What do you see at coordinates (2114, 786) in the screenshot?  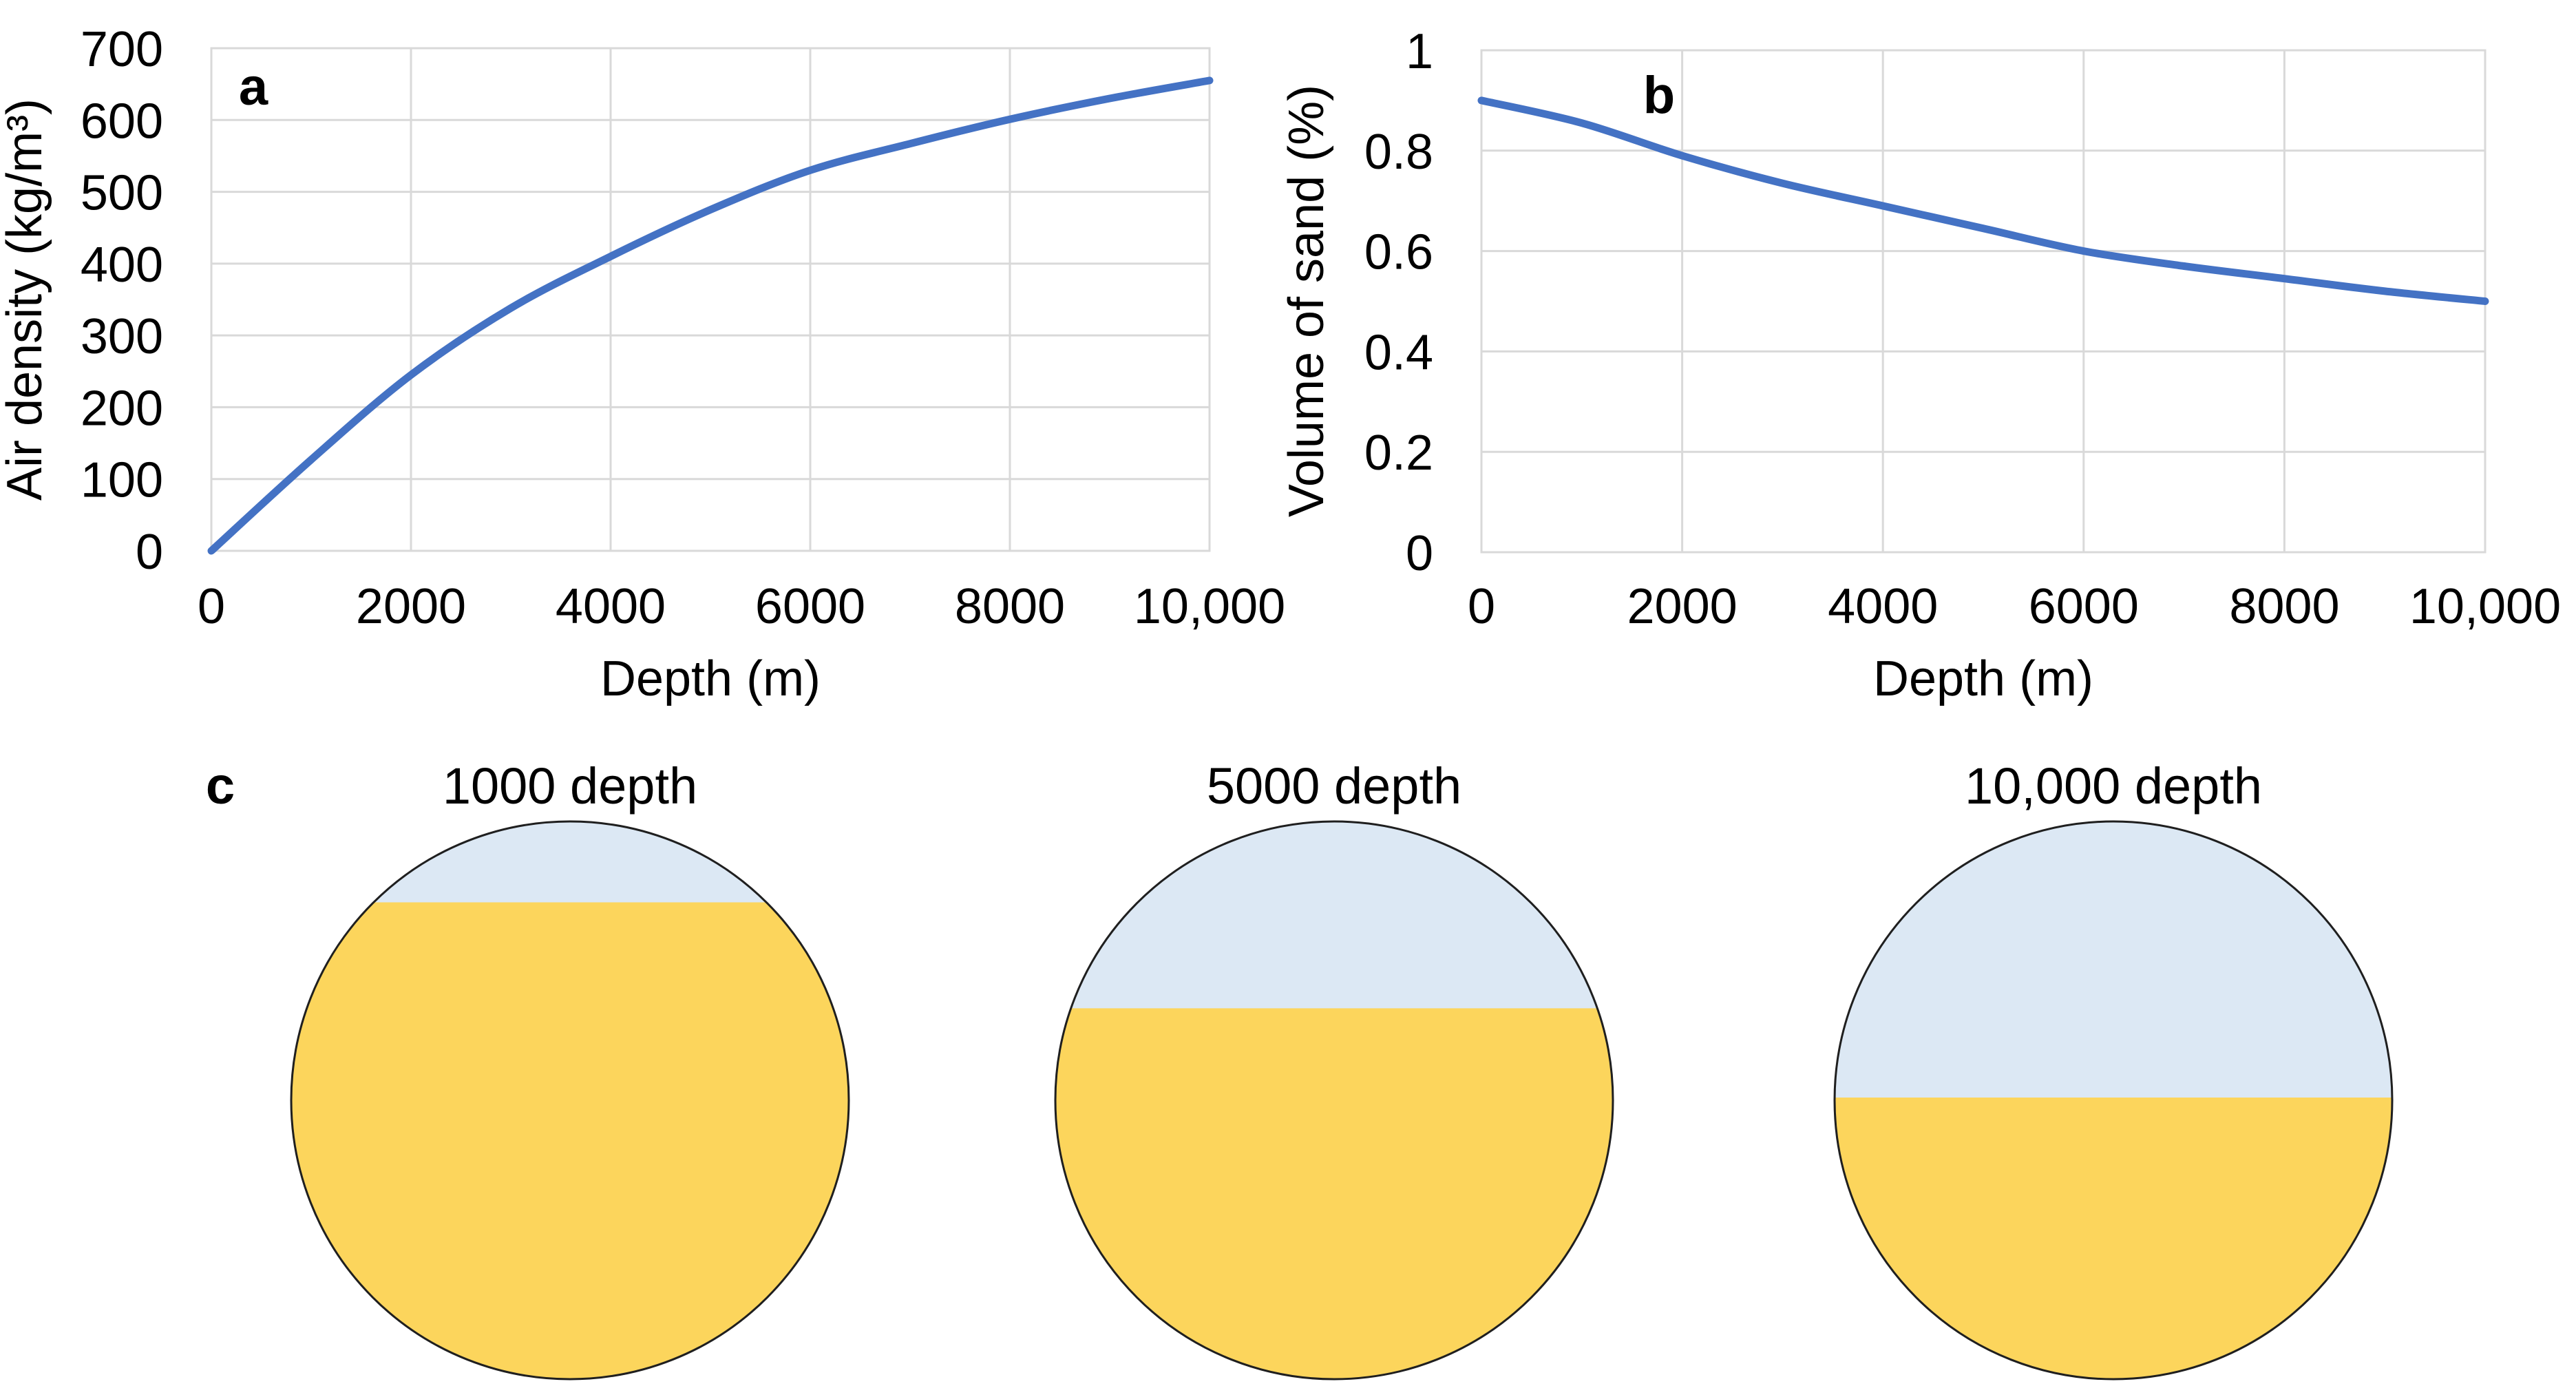 I see `circle-title: 10,000 depth` at bounding box center [2114, 786].